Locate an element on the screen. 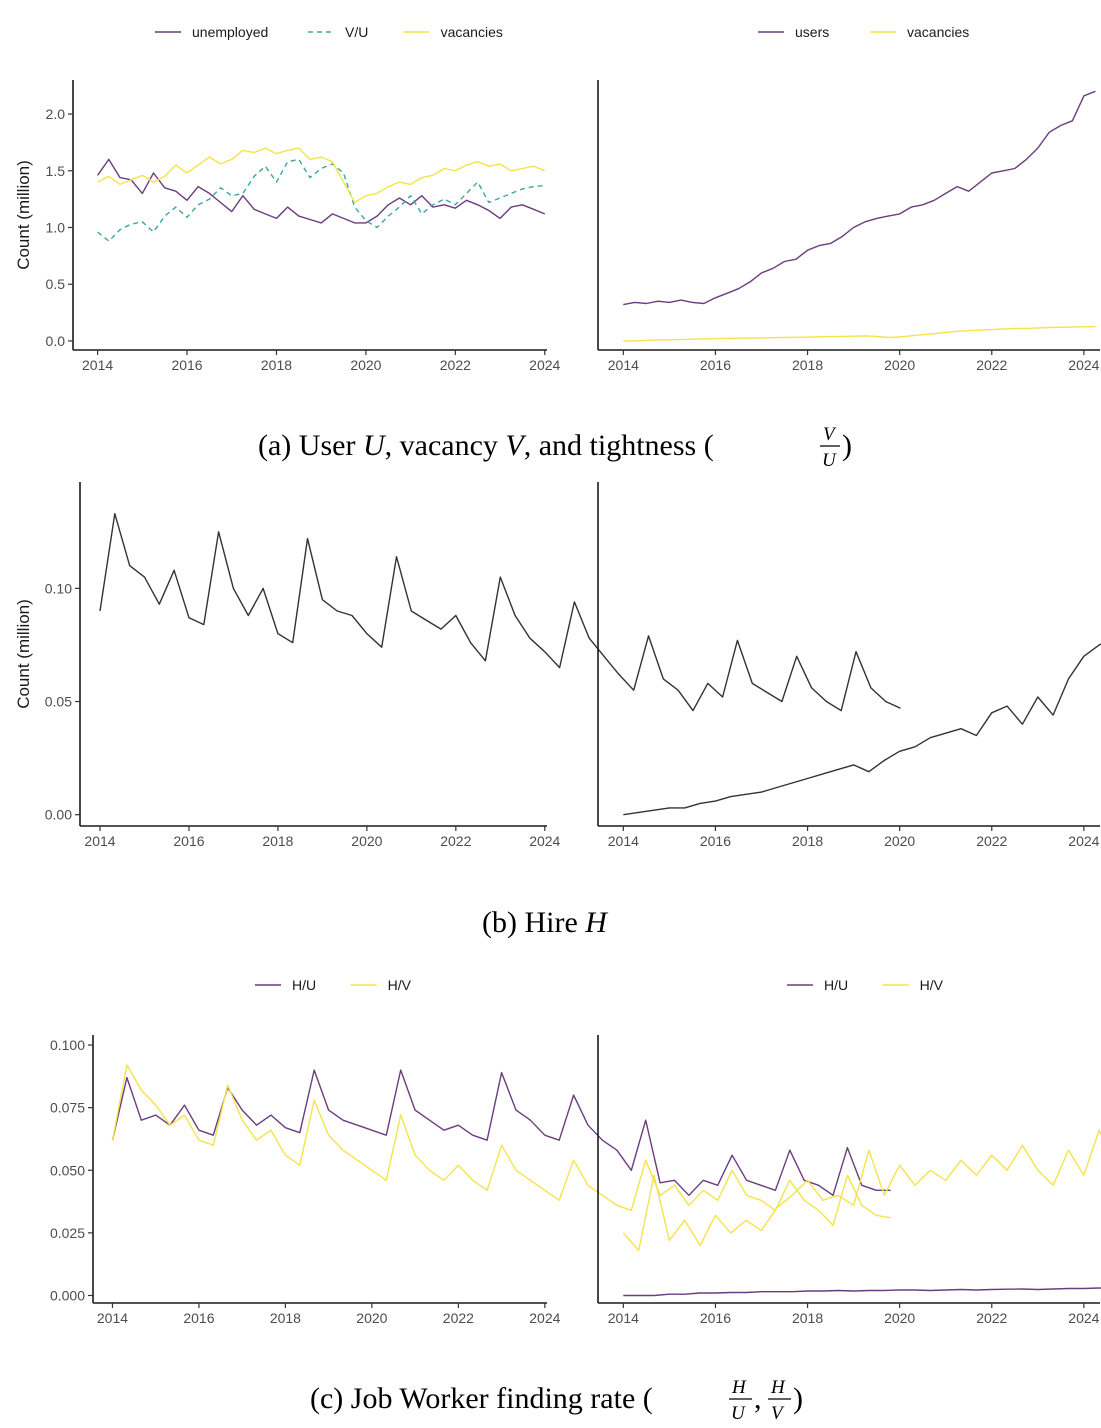 This screenshot has height=1428, width=1101. caption-b: (b) Hire H is located at coordinates (545, 922).